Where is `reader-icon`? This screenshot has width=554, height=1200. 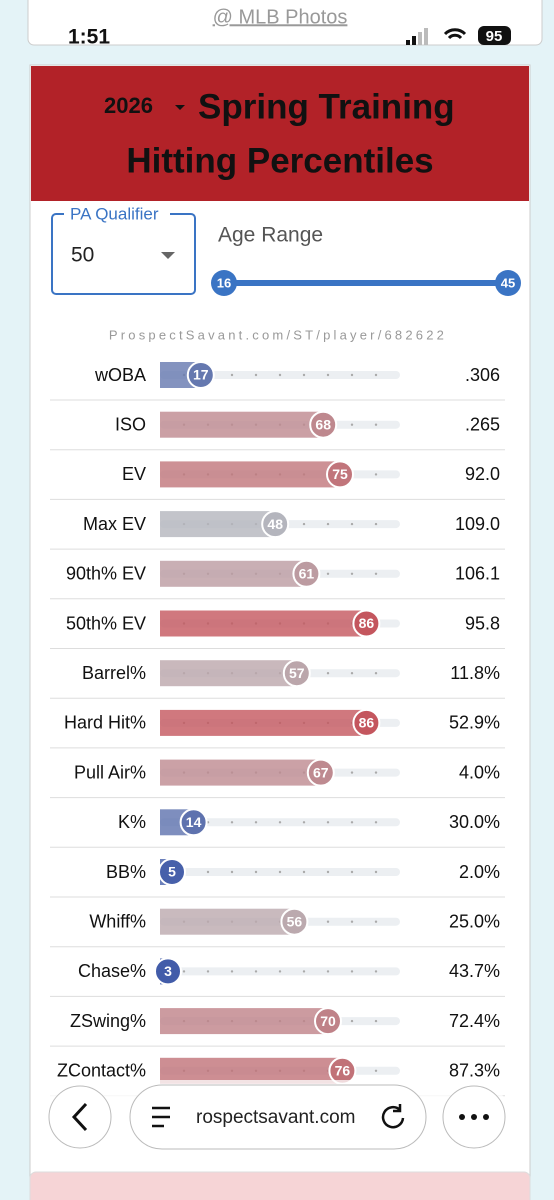 reader-icon is located at coordinates (161, 1117).